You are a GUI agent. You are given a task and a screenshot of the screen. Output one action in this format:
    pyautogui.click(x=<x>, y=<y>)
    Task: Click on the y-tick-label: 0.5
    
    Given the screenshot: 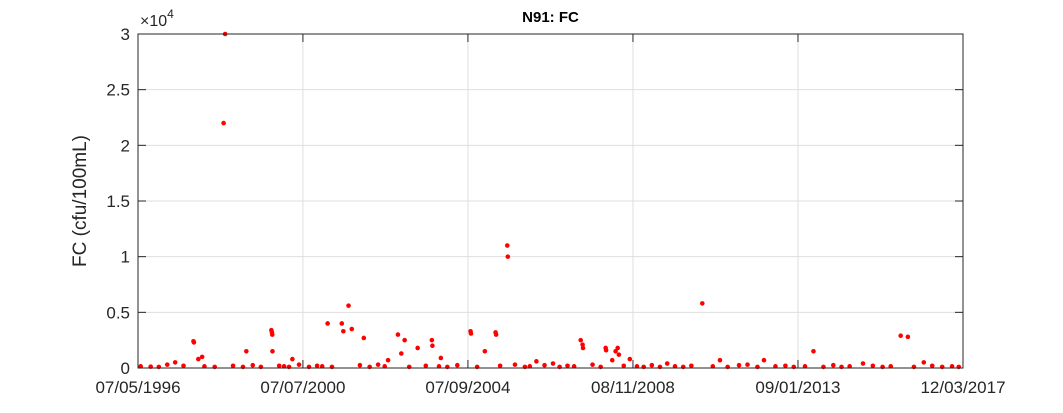 What is the action you would take?
    pyautogui.click(x=118, y=312)
    